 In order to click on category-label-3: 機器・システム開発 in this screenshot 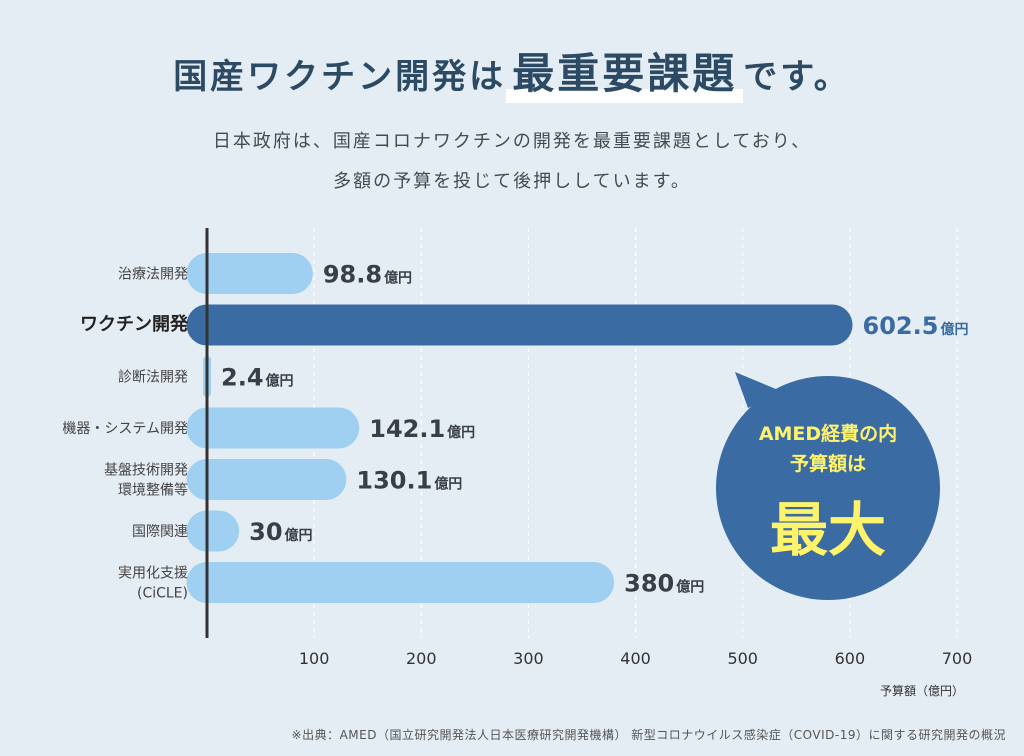, I will do `click(125, 429)`.